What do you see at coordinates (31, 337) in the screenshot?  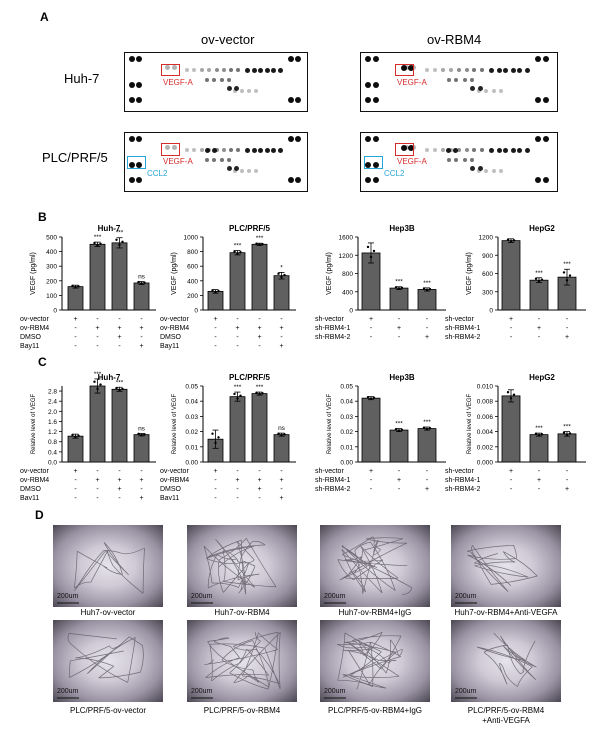 I see `condition-label: DMSO` at bounding box center [31, 337].